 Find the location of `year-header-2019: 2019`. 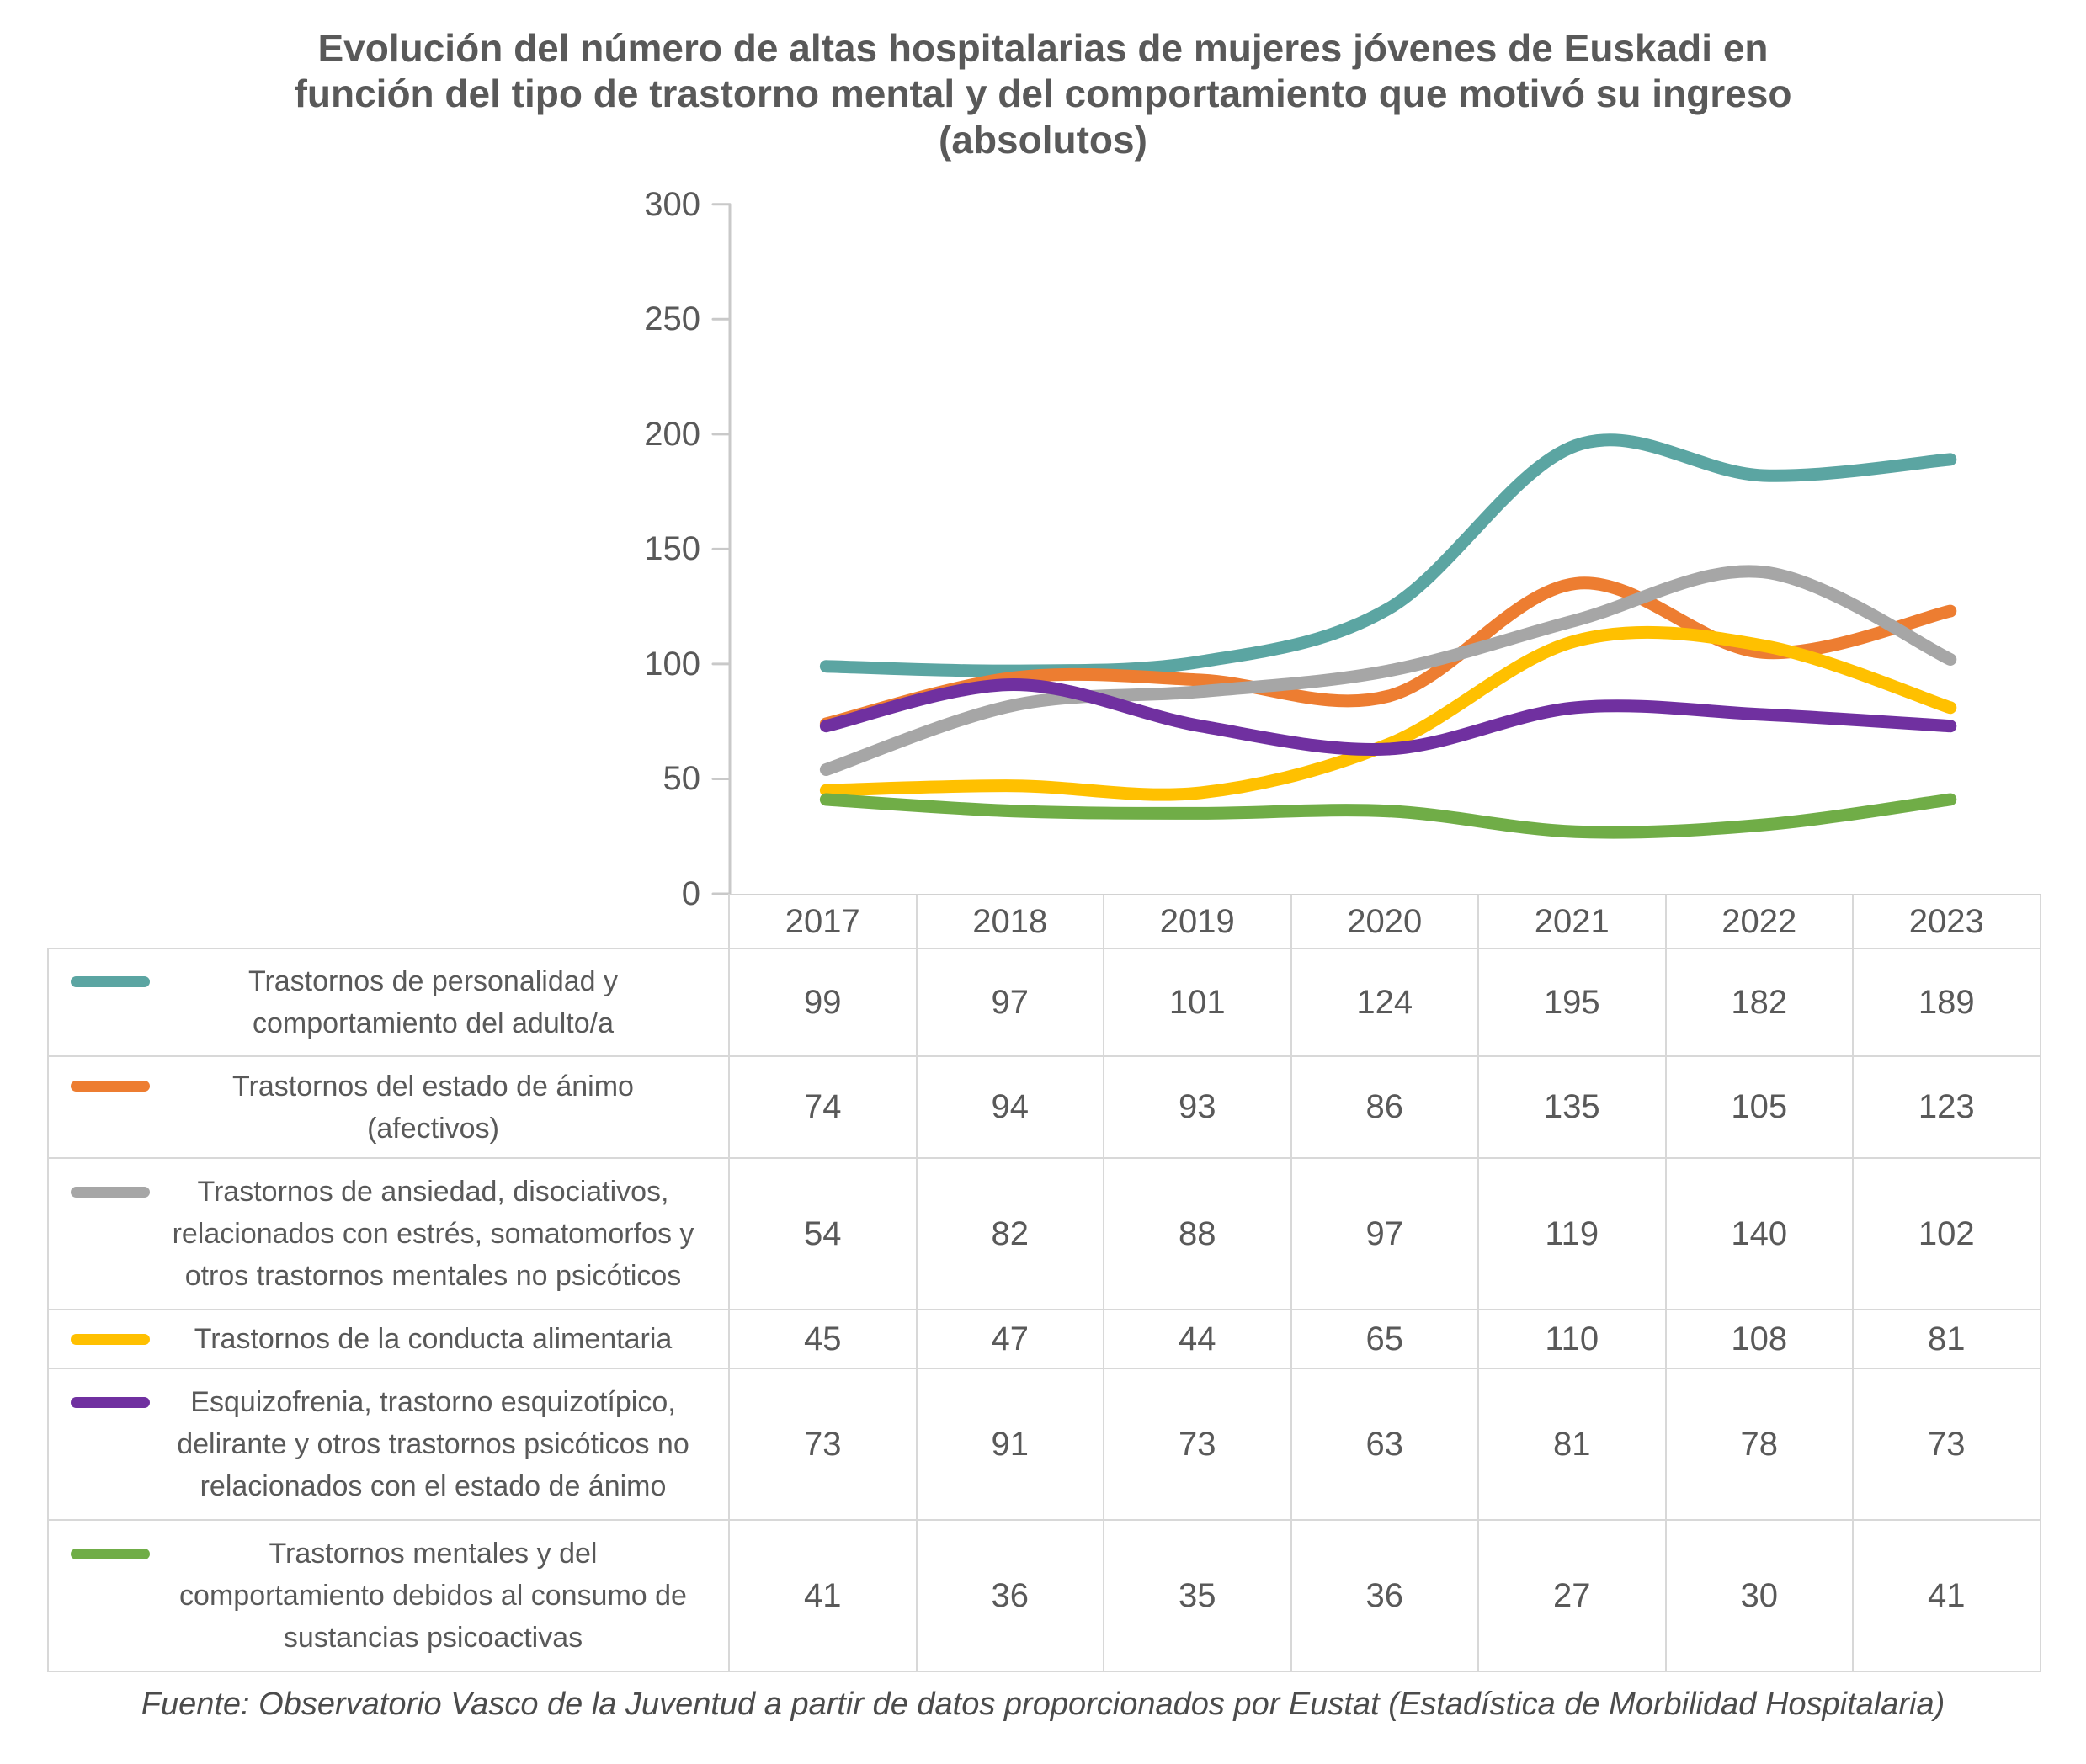

year-header-2019: 2019 is located at coordinates (1198, 922).